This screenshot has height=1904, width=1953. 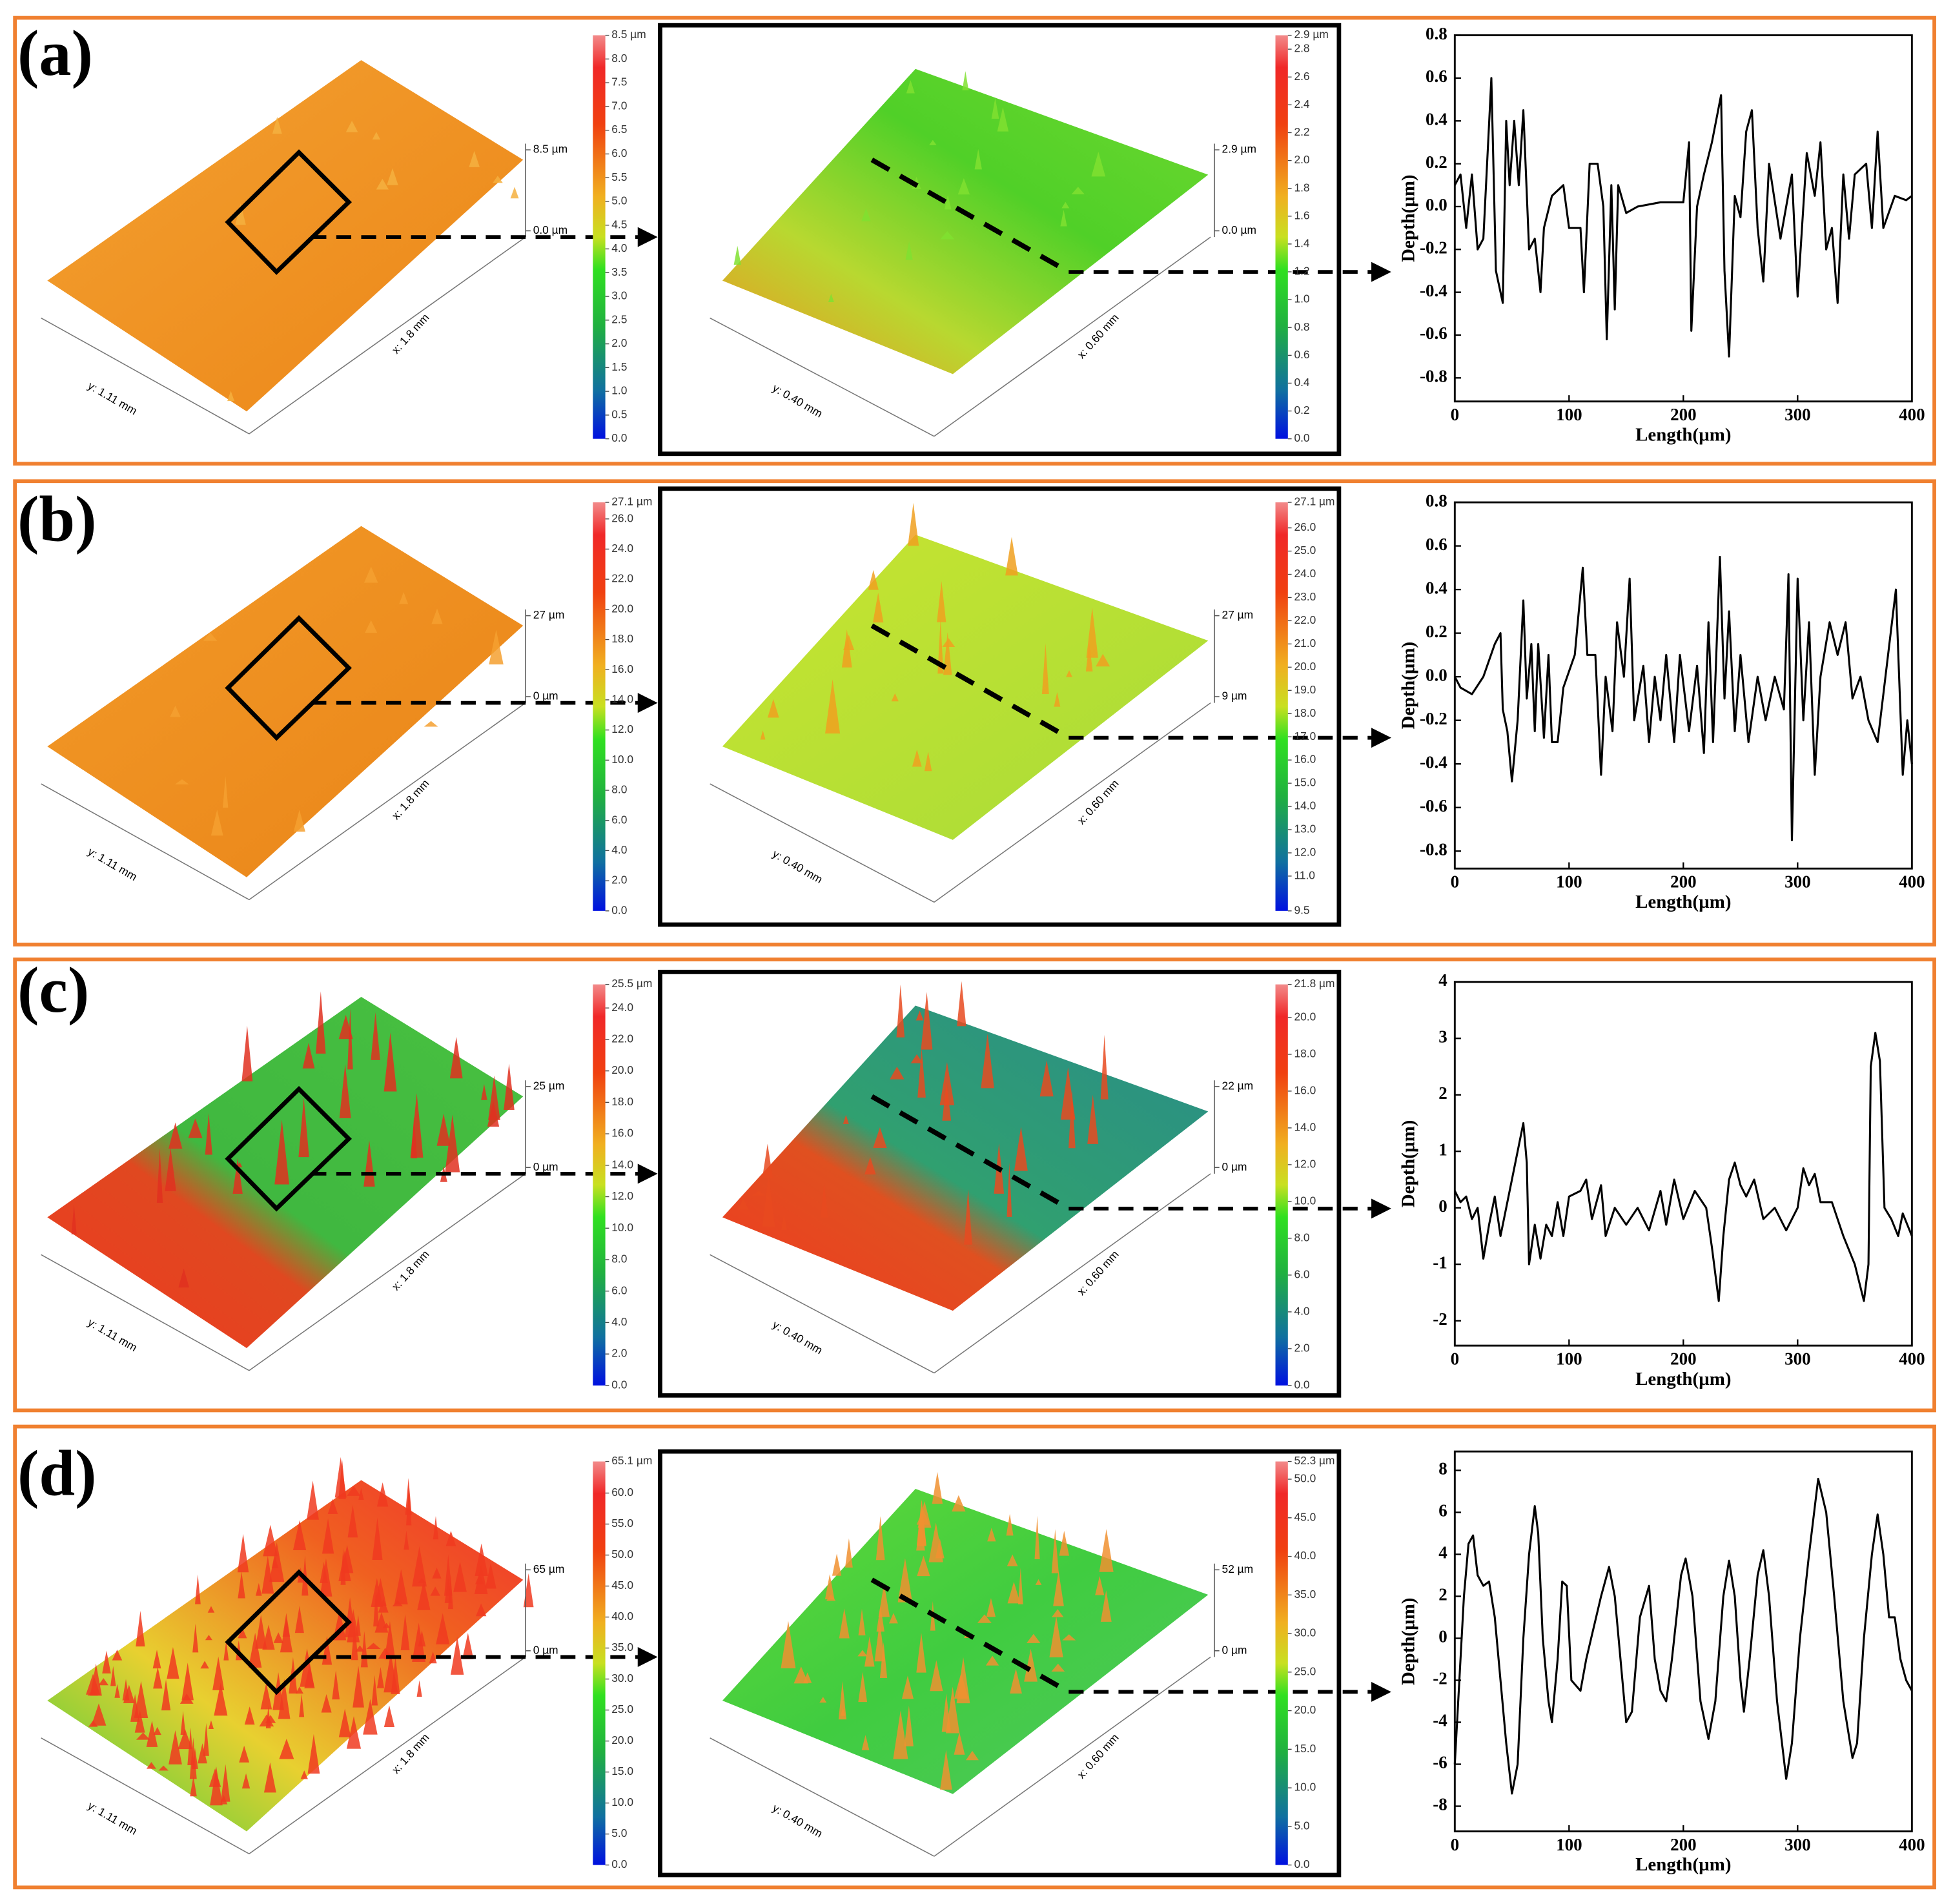 What do you see at coordinates (619, 413) in the screenshot?
I see `colorbar-tick-label: 0.5` at bounding box center [619, 413].